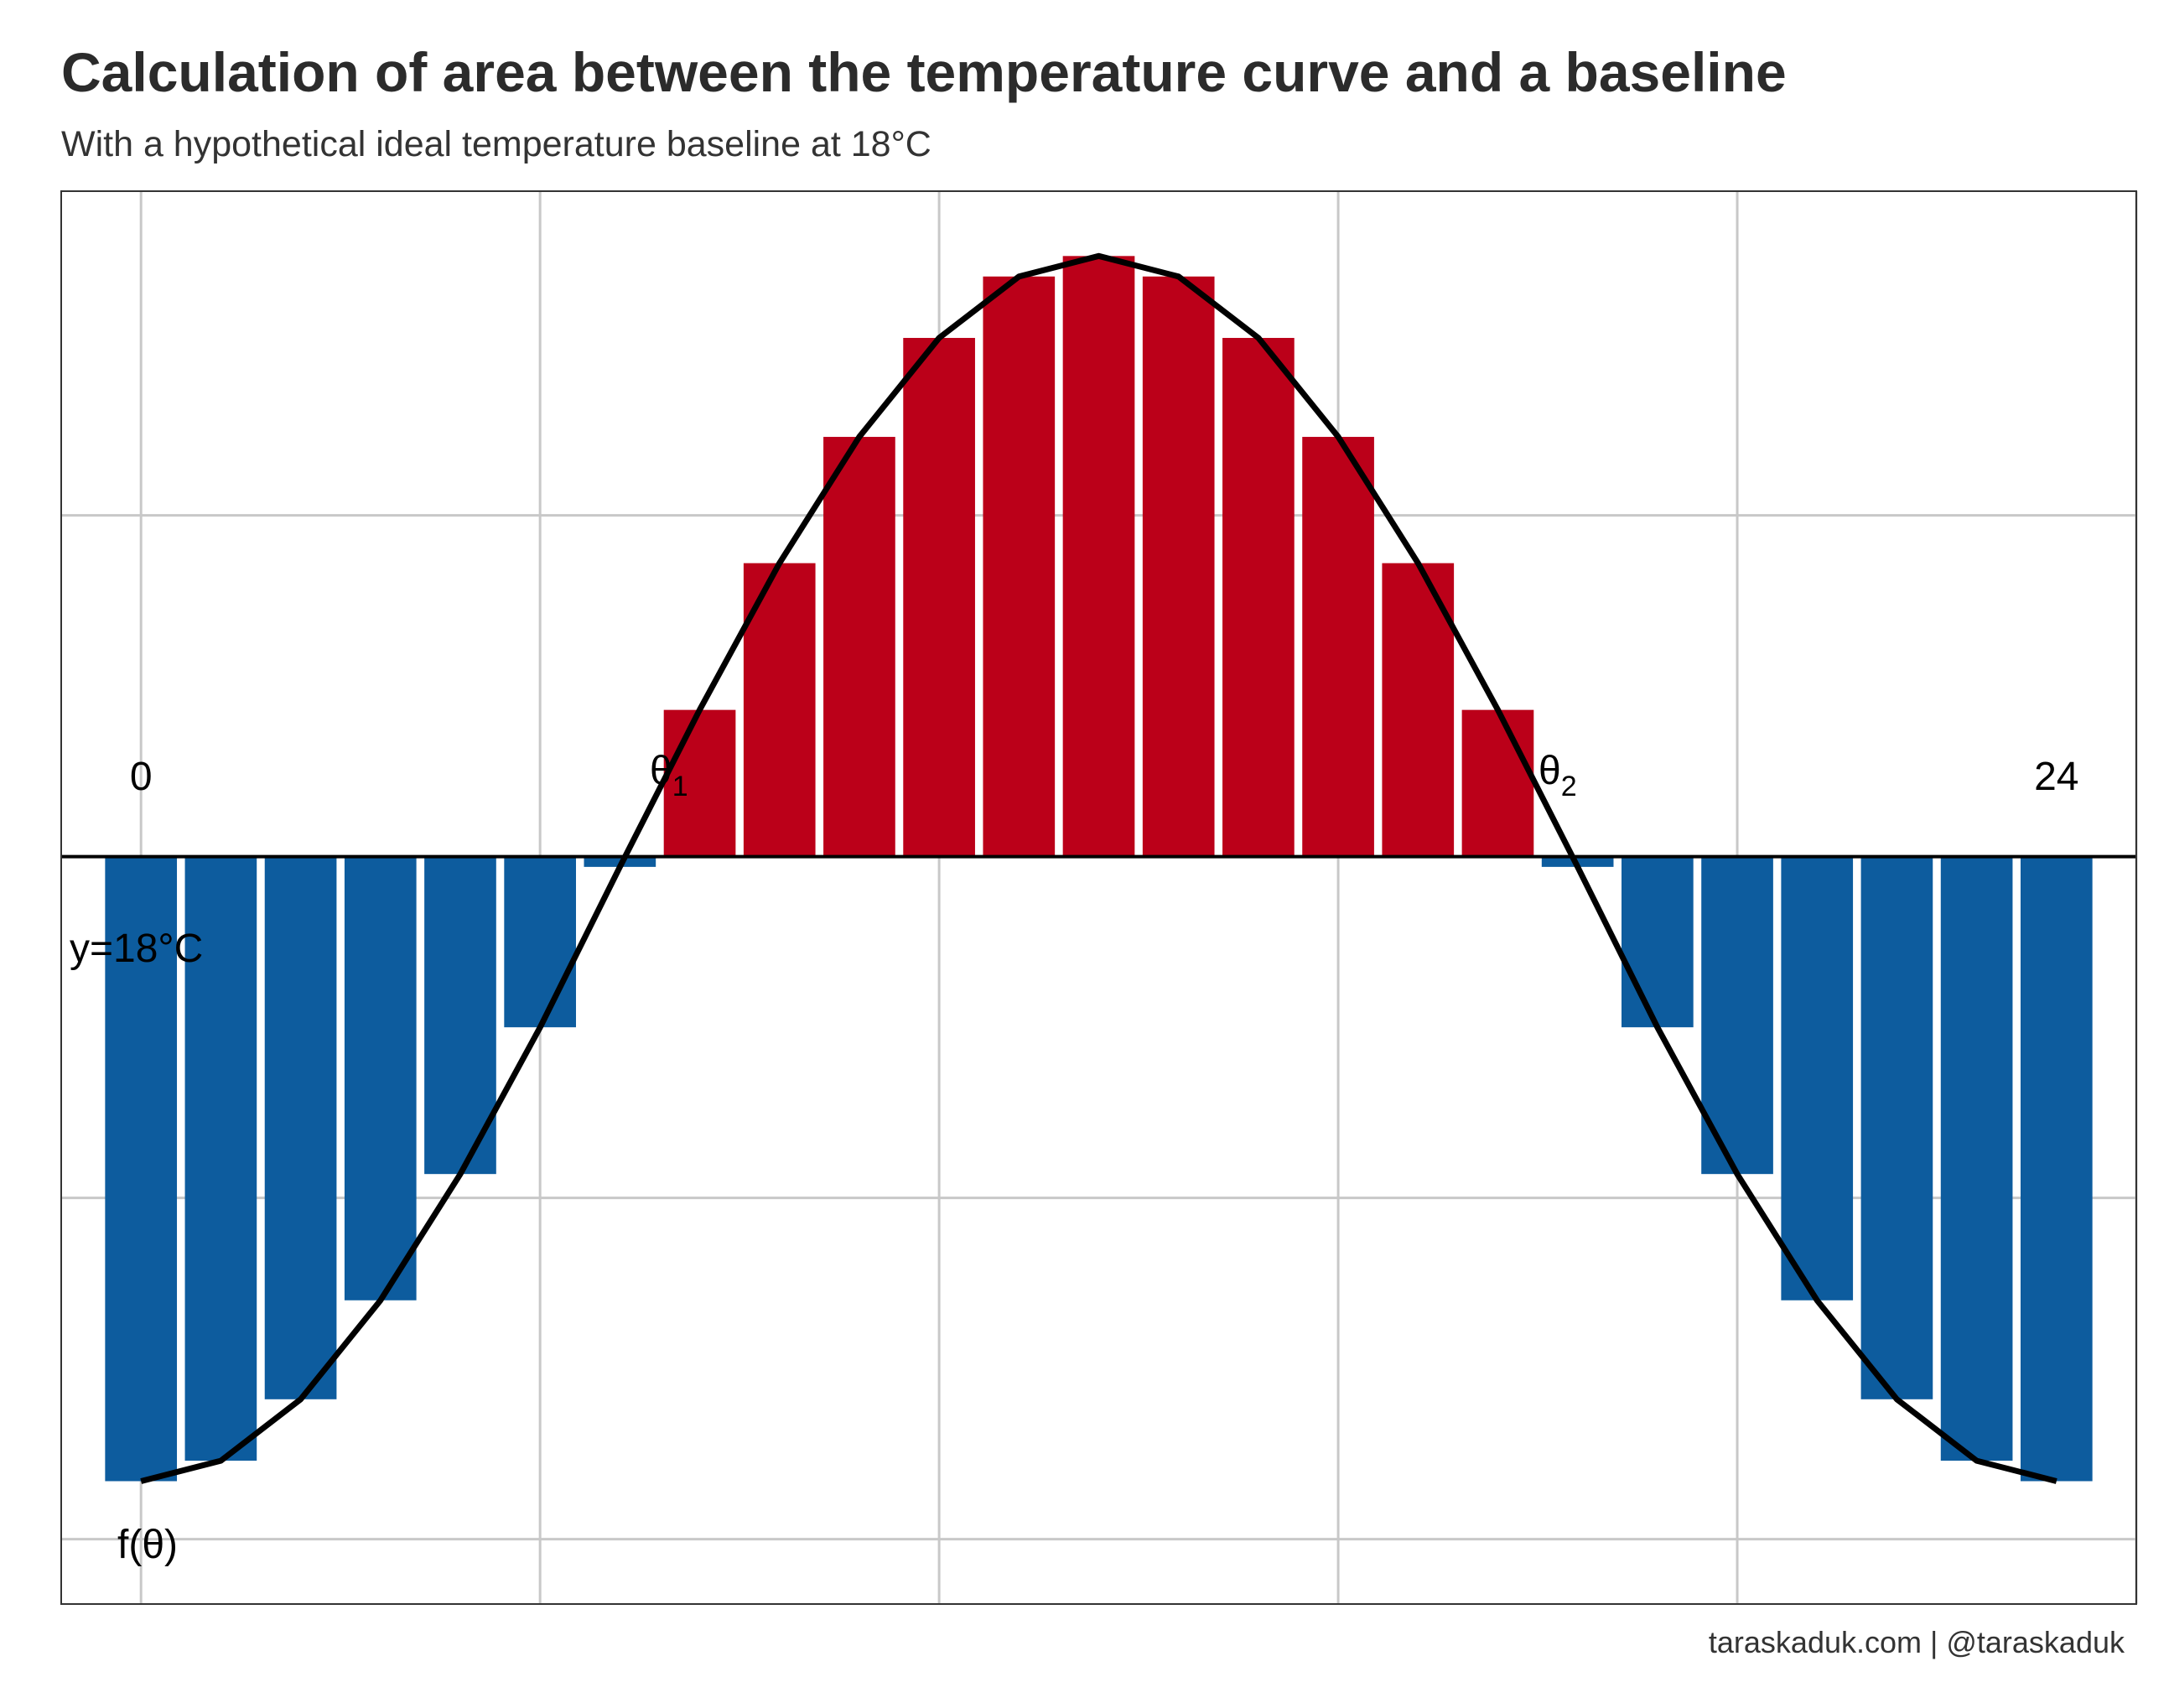 Image resolution: width=2169 pixels, height=1708 pixels. I want to click on caption: taraskaduk.com | @taraskaduk, so click(1916, 1642).